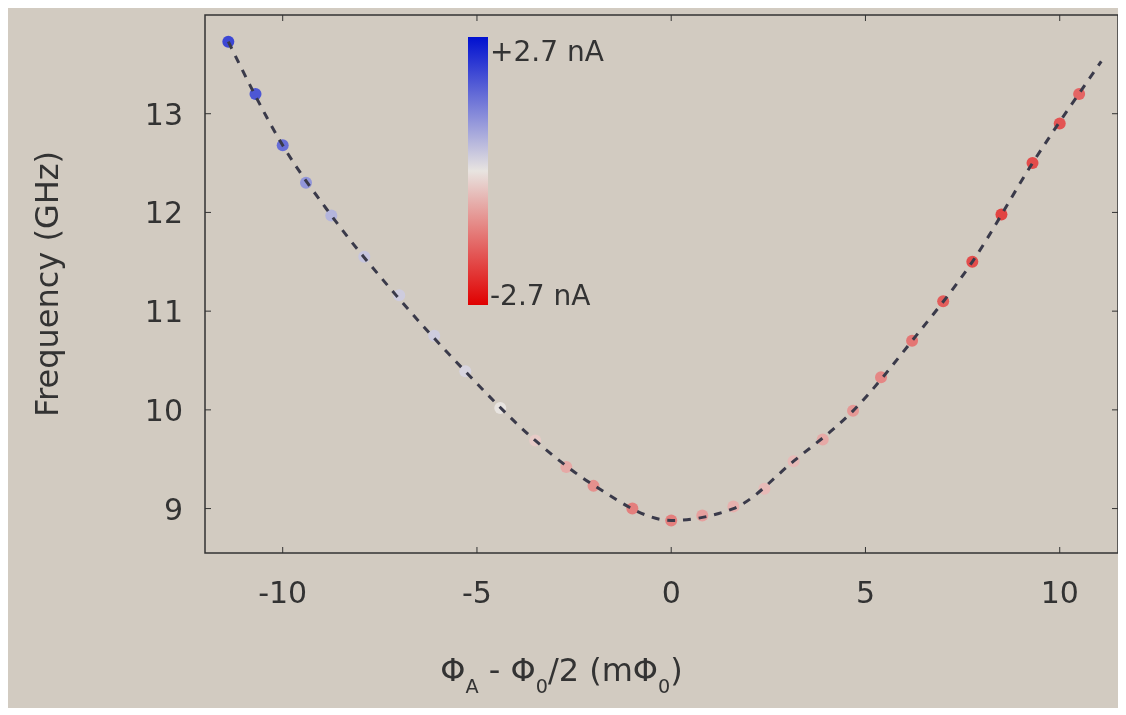 The height and width of the screenshot is (715, 1126). I want to click on y-tick-label: 9, so click(173, 509).